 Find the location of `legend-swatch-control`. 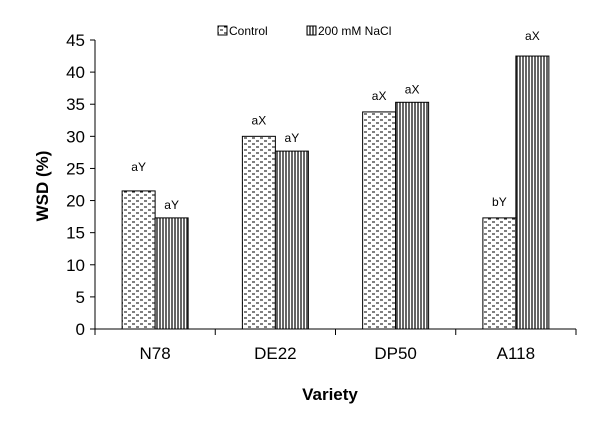

legend-swatch-control is located at coordinates (222, 30).